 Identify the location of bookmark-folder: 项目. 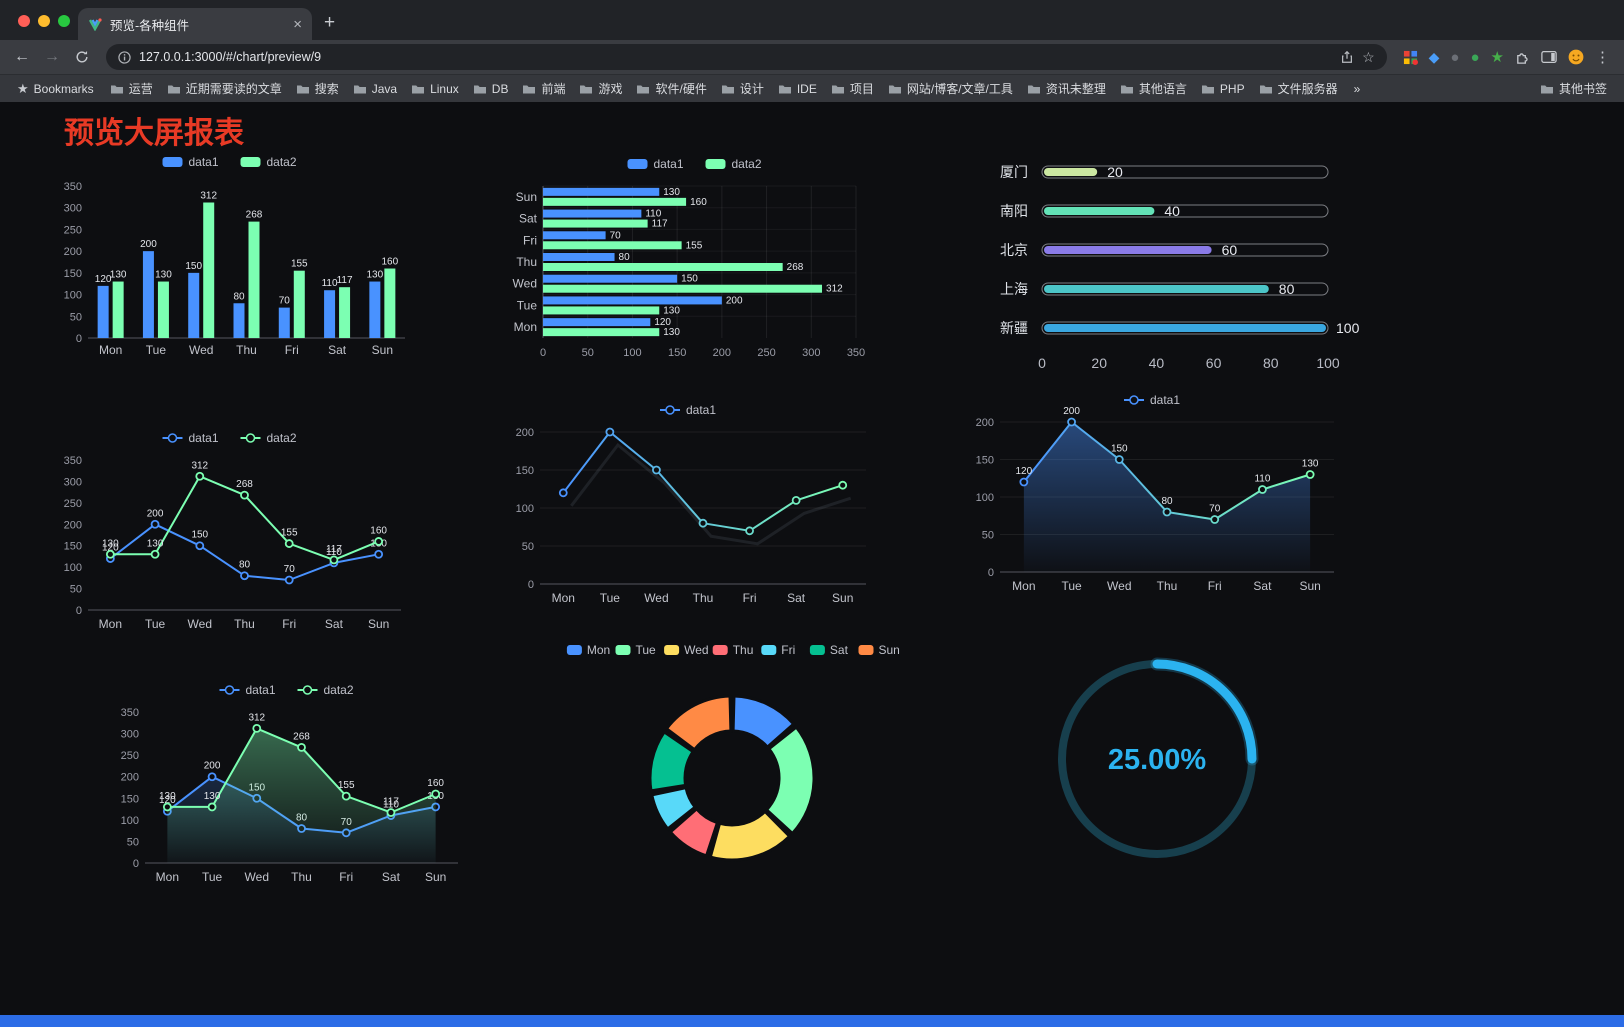
(852, 88).